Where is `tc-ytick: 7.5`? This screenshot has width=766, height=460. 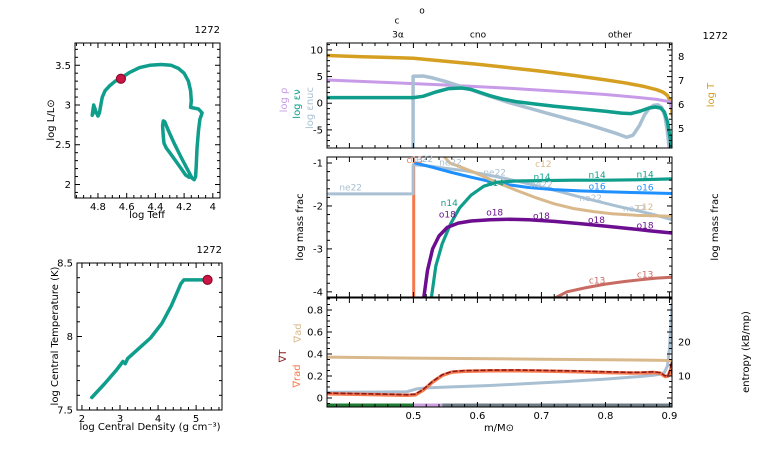
tc-ytick: 7.5 is located at coordinates (65, 411).